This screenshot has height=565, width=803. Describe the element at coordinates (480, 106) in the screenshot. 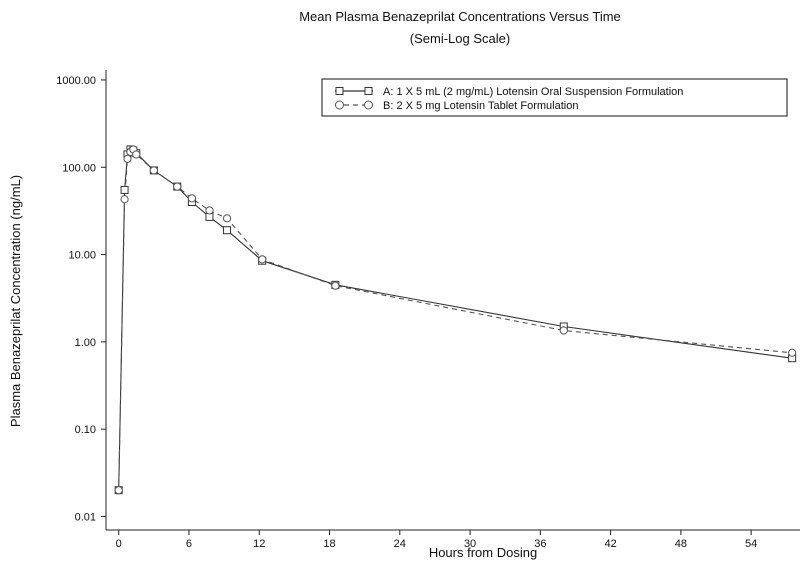

I see `legend-label-b: B: 2 X 5 mg Lotensin Tablet Formulation` at that location.